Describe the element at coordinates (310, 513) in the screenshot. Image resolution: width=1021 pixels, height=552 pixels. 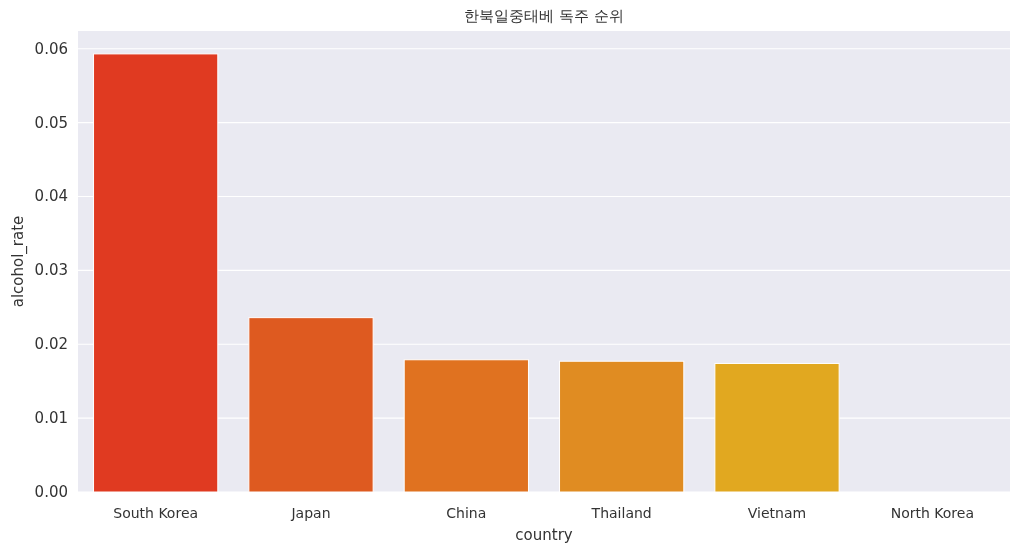
I see `x-tick-label: Japan` at that location.